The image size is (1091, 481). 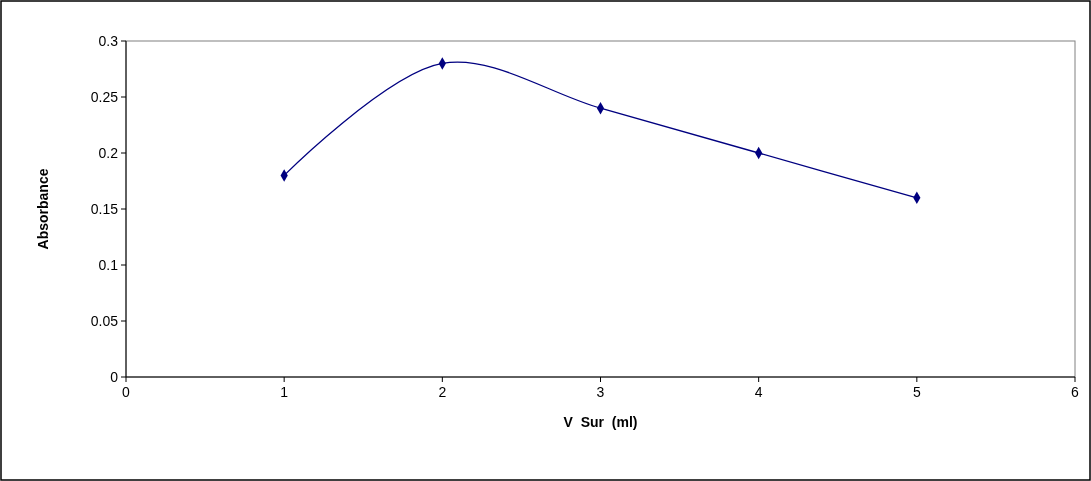 What do you see at coordinates (600, 392) in the screenshot?
I see `x-tick-label: 3` at bounding box center [600, 392].